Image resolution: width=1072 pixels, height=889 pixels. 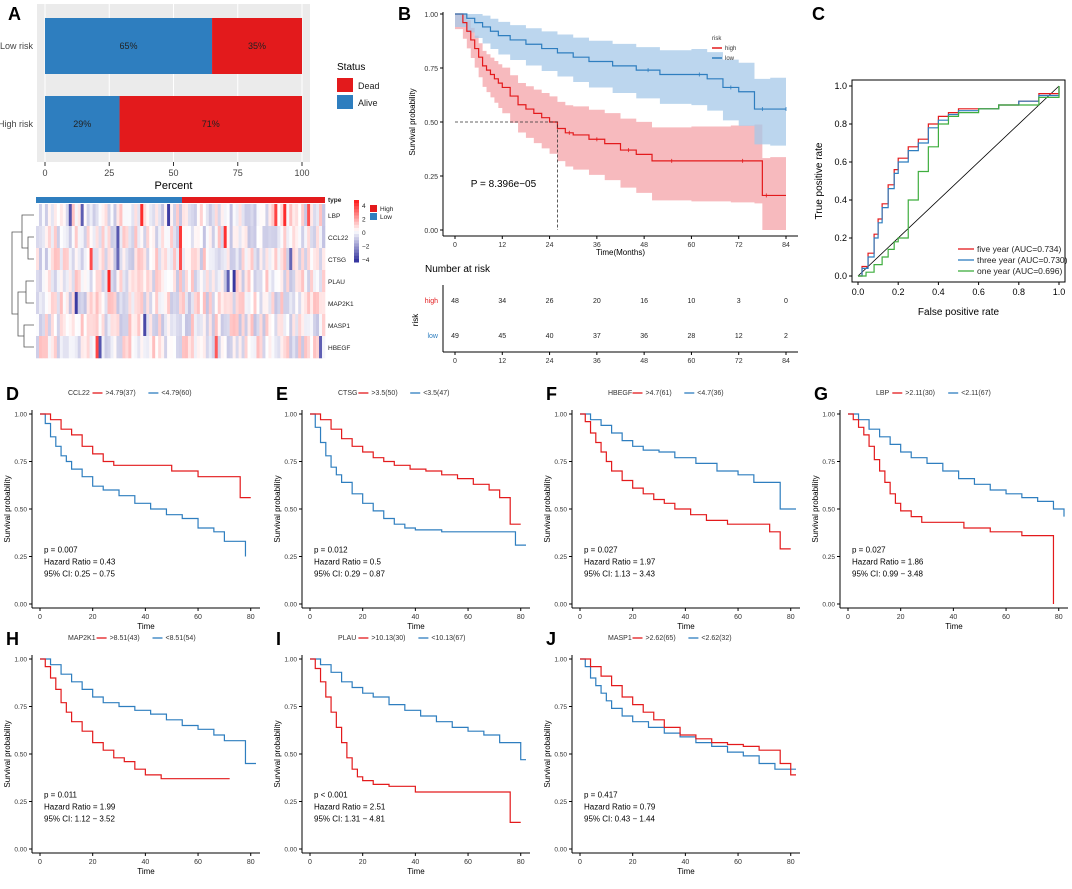 What do you see at coordinates (1019, 249) in the screenshot?
I see `roc-legend-label-0: five year (AUC=0.734)` at bounding box center [1019, 249].